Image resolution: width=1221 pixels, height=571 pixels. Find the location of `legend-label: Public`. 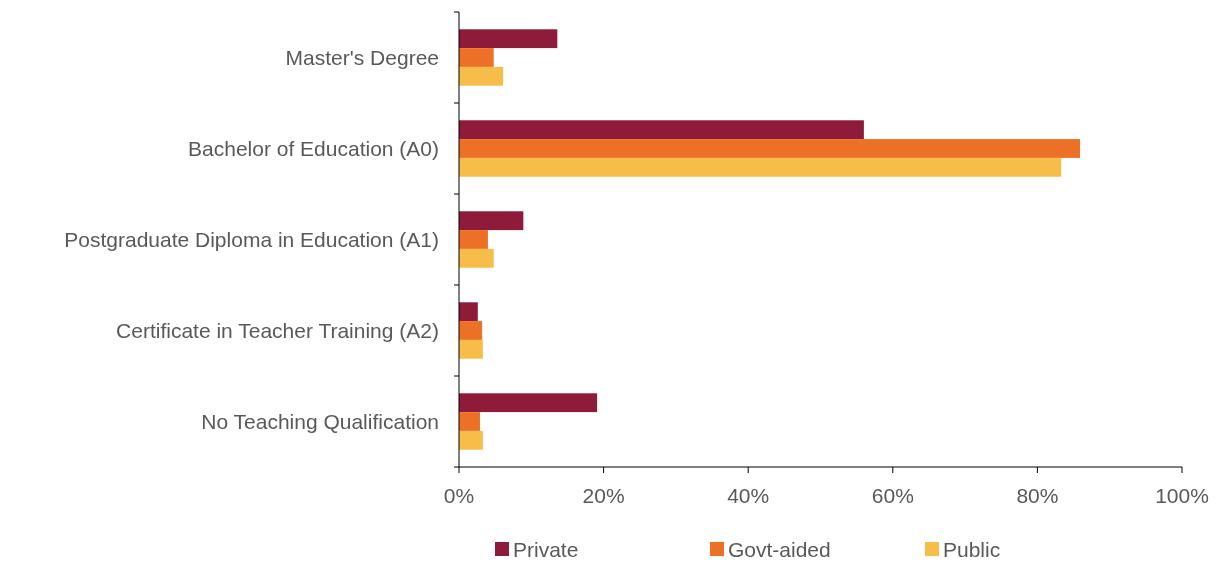

legend-label: Public is located at coordinates (972, 550).